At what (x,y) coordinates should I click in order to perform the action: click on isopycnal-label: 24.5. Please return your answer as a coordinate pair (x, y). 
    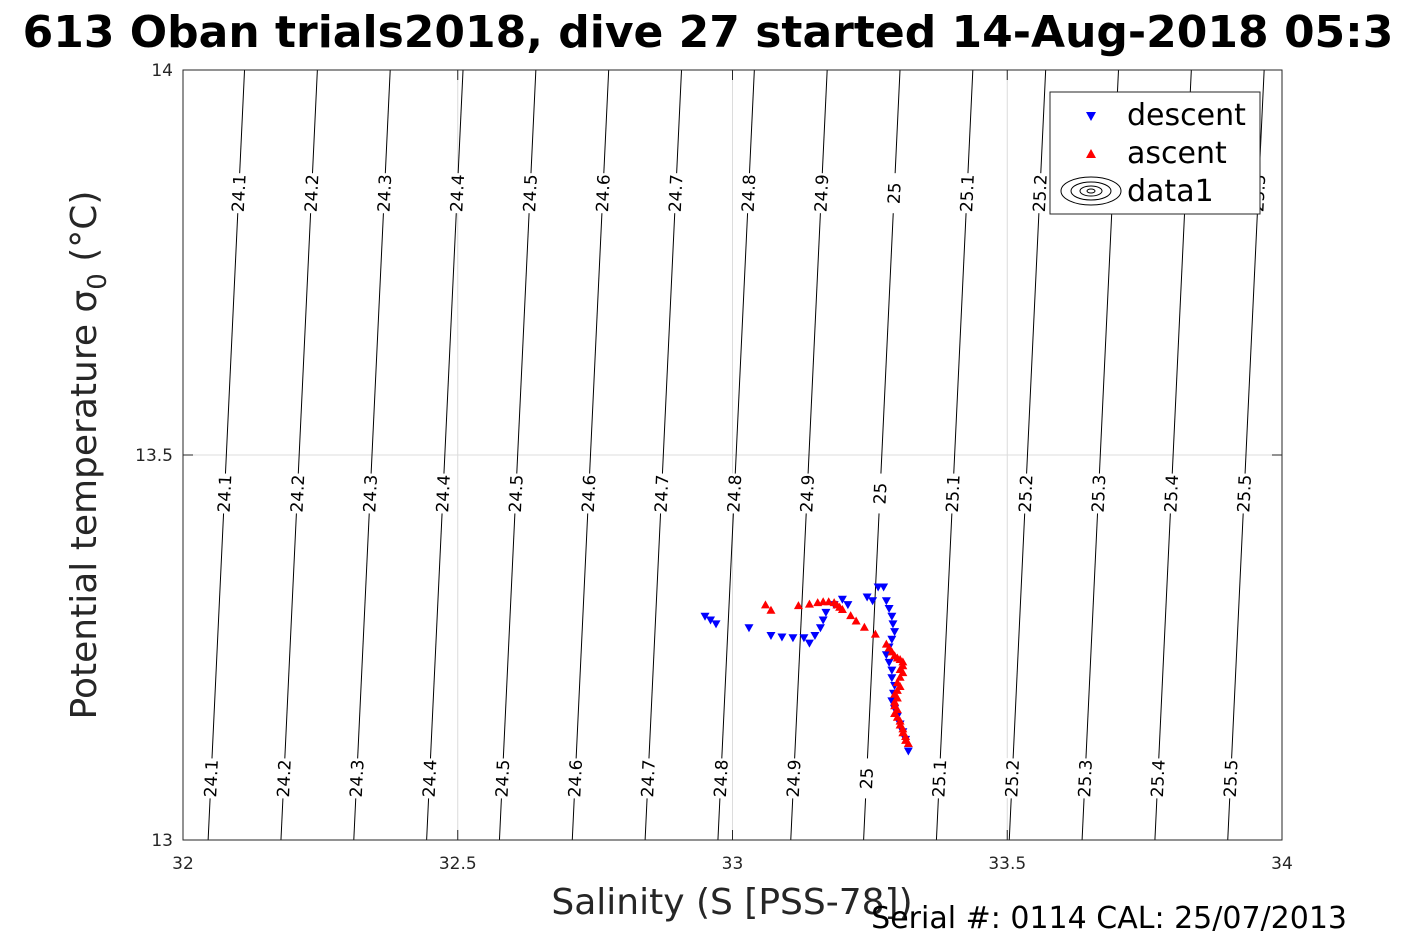
    Looking at the image, I should click on (517, 493).